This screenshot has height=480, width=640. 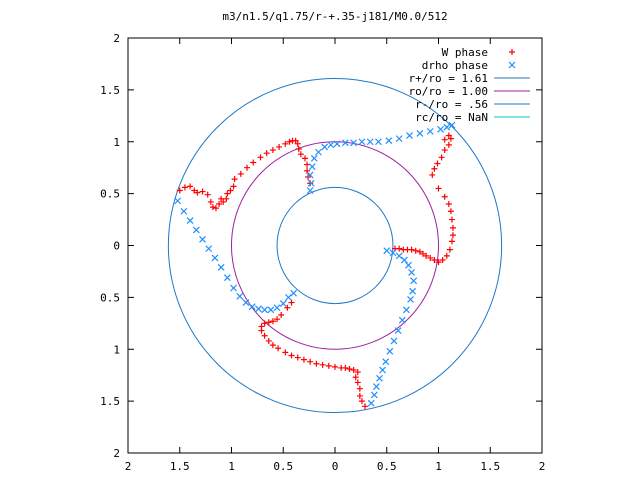 I want to click on x-tick-label: 1.5, so click(x=490, y=466).